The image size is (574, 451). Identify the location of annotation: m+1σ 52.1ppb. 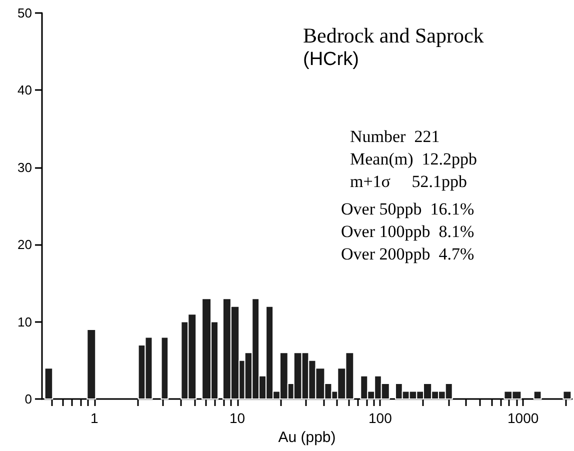
(408, 181).